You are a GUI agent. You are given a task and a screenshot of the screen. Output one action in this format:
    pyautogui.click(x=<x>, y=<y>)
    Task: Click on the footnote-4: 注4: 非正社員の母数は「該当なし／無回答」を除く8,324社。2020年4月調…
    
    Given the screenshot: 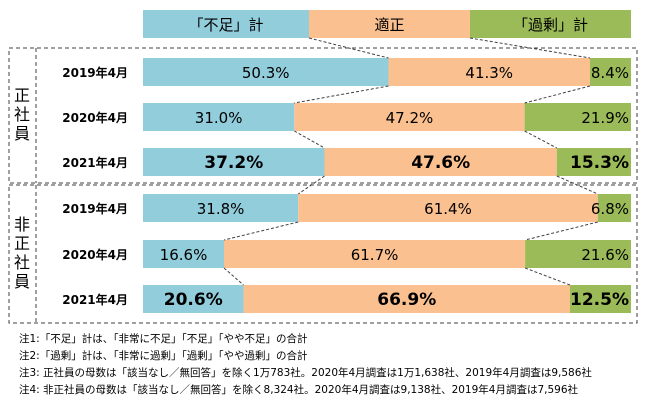 What is the action you would take?
    pyautogui.click(x=299, y=390)
    